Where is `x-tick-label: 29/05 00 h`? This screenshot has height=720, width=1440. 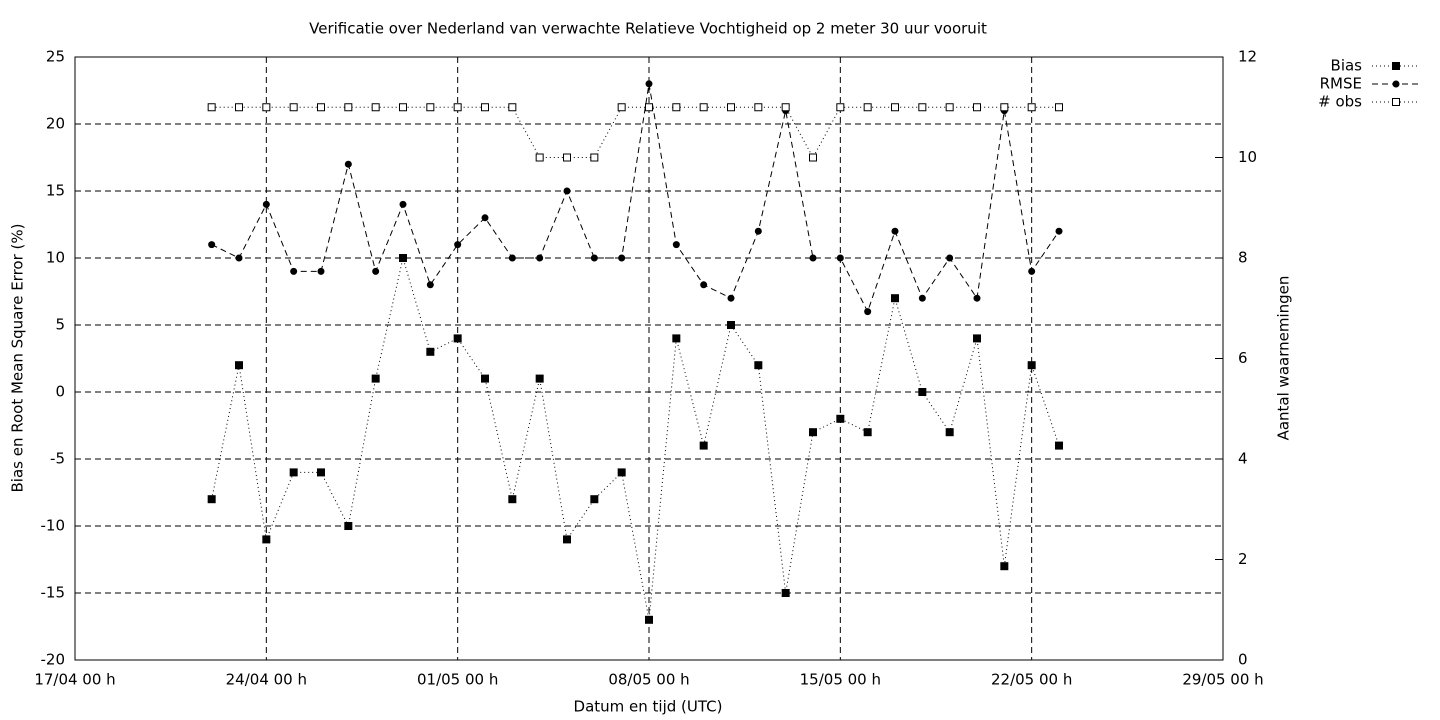 x-tick-label: 29/05 00 h is located at coordinates (1222, 680).